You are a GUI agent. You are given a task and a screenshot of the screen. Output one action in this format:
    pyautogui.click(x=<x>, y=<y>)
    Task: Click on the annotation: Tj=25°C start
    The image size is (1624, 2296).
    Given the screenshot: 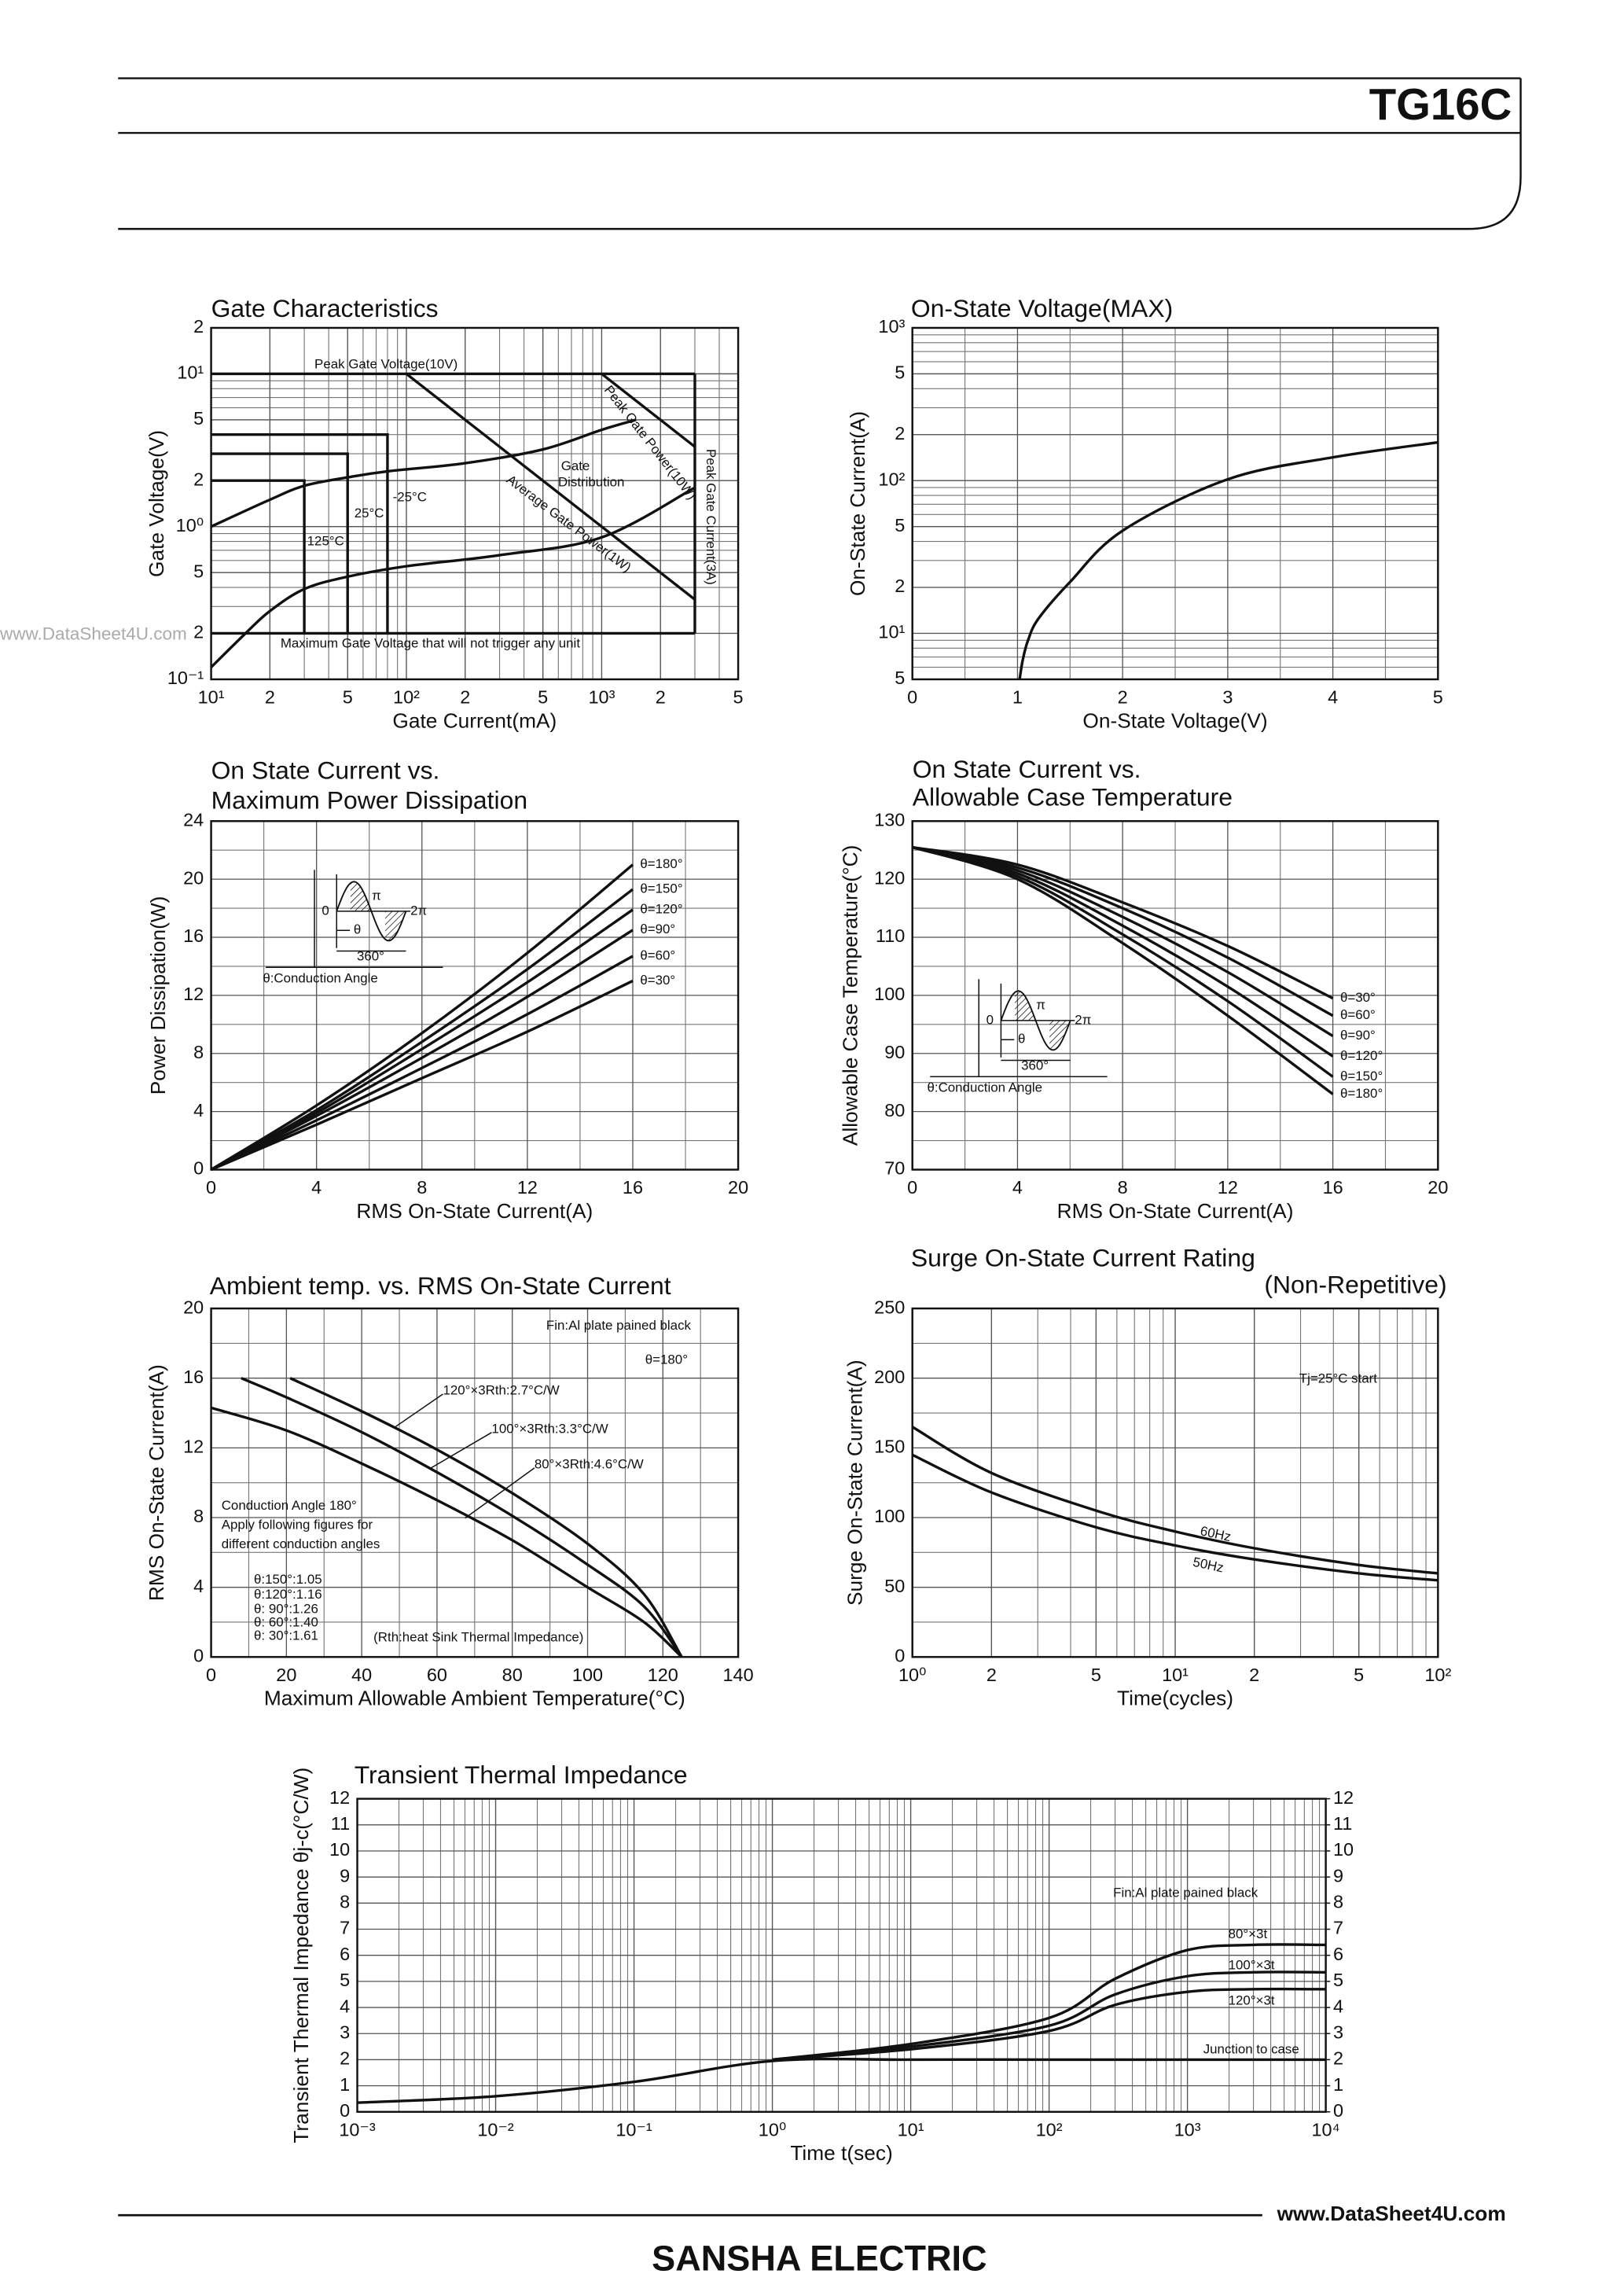 What is the action you would take?
    pyautogui.click(x=1339, y=1378)
    